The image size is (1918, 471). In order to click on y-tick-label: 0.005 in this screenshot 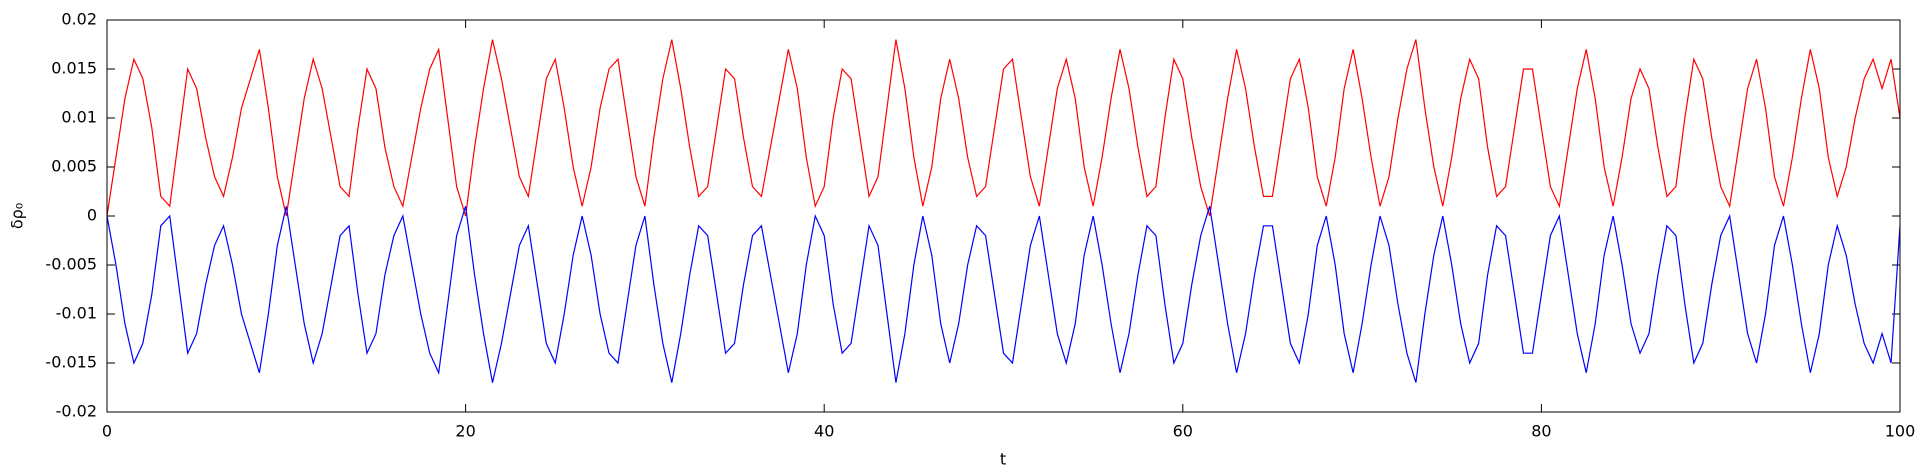, I will do `click(74, 166)`.